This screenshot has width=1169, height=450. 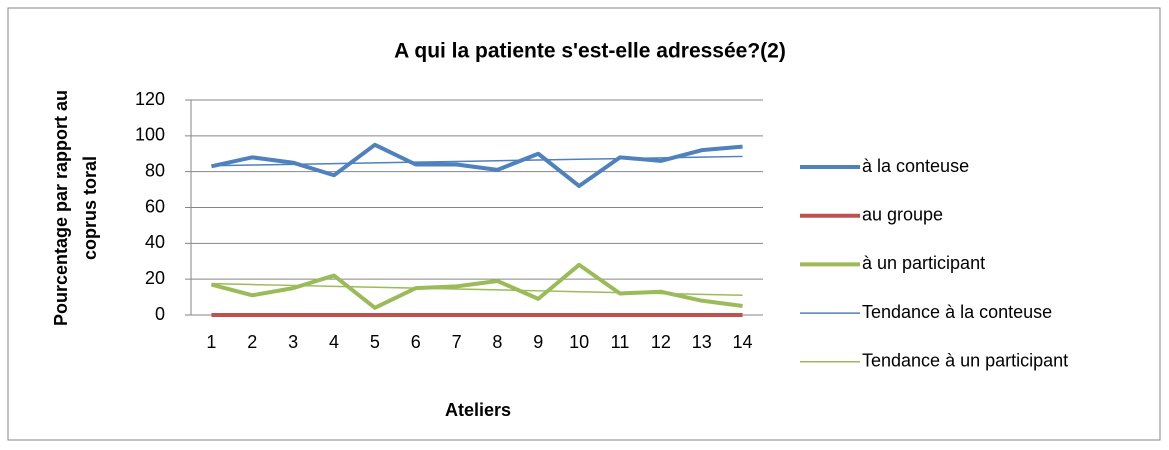 What do you see at coordinates (150, 99) in the screenshot?
I see `y-tick-label: 120` at bounding box center [150, 99].